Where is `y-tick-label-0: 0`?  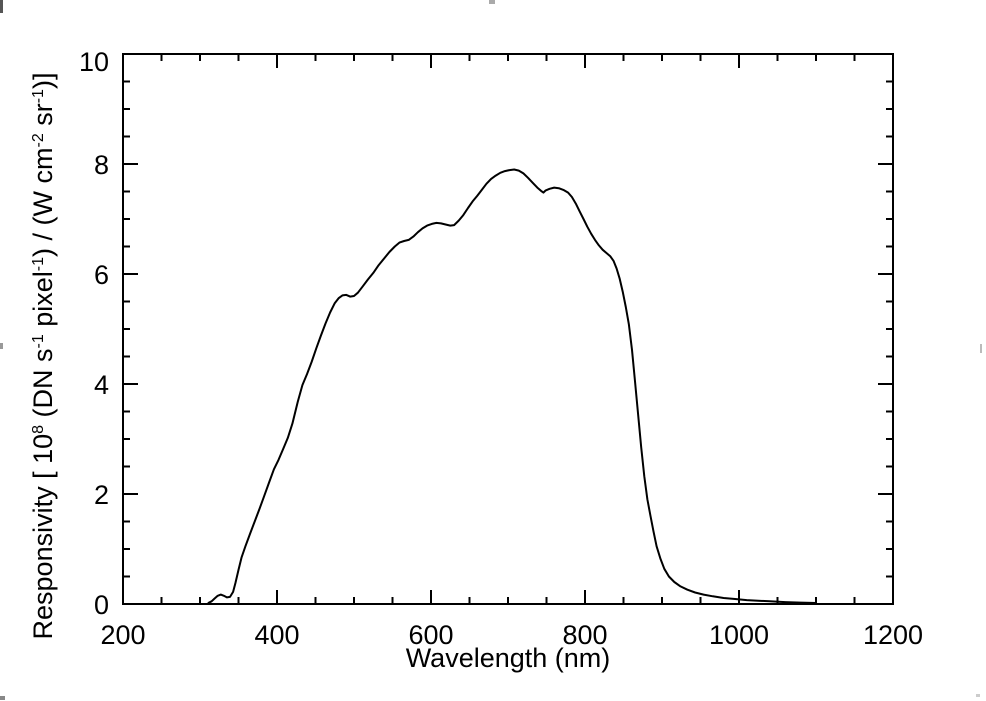
y-tick-label-0: 0 is located at coordinates (101, 605).